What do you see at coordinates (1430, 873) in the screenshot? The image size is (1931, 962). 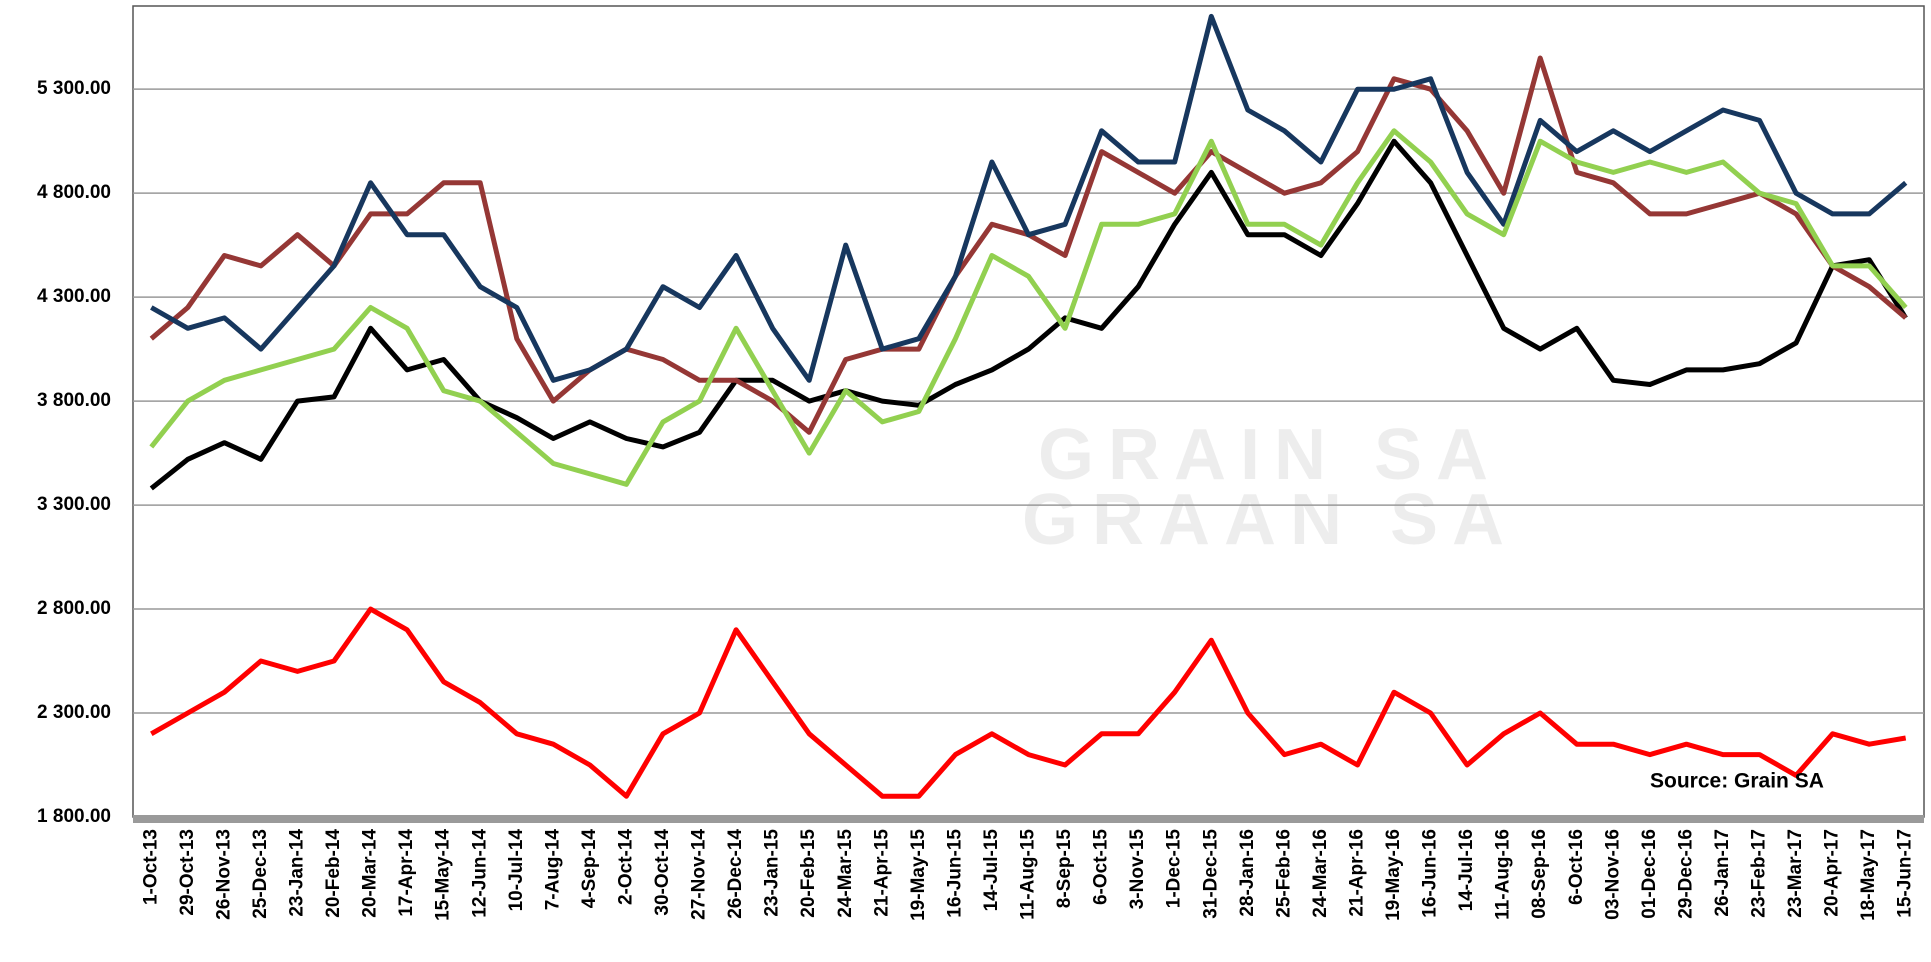 I see `x-tick-label: 16-Jun-16` at bounding box center [1430, 873].